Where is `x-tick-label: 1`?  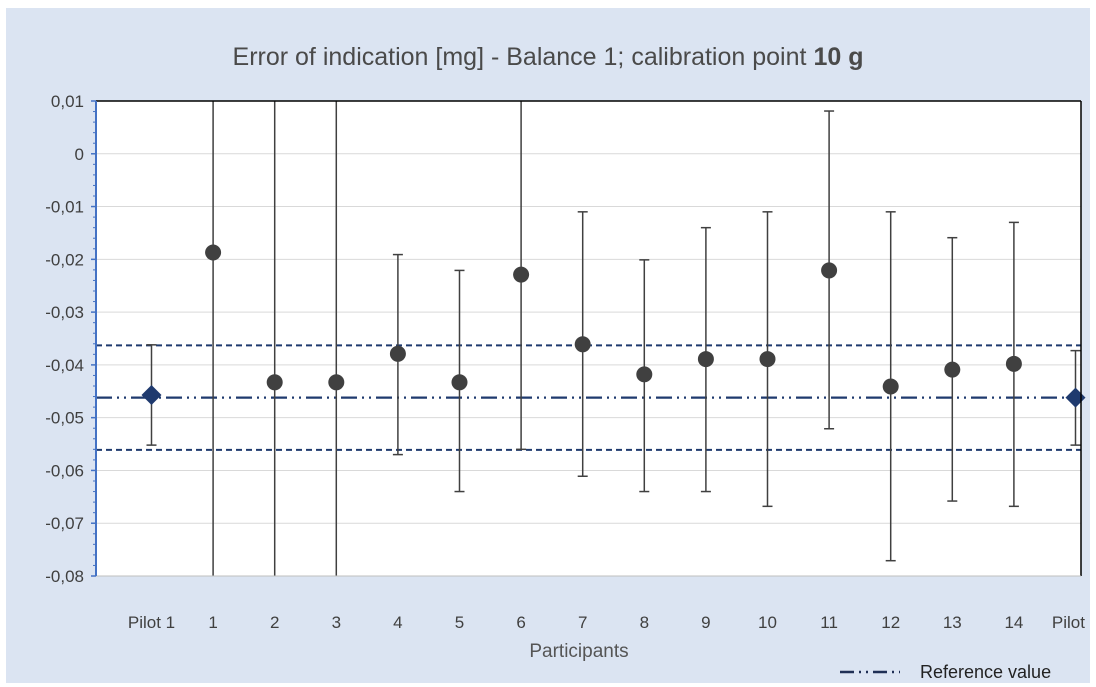 x-tick-label: 1 is located at coordinates (212, 622).